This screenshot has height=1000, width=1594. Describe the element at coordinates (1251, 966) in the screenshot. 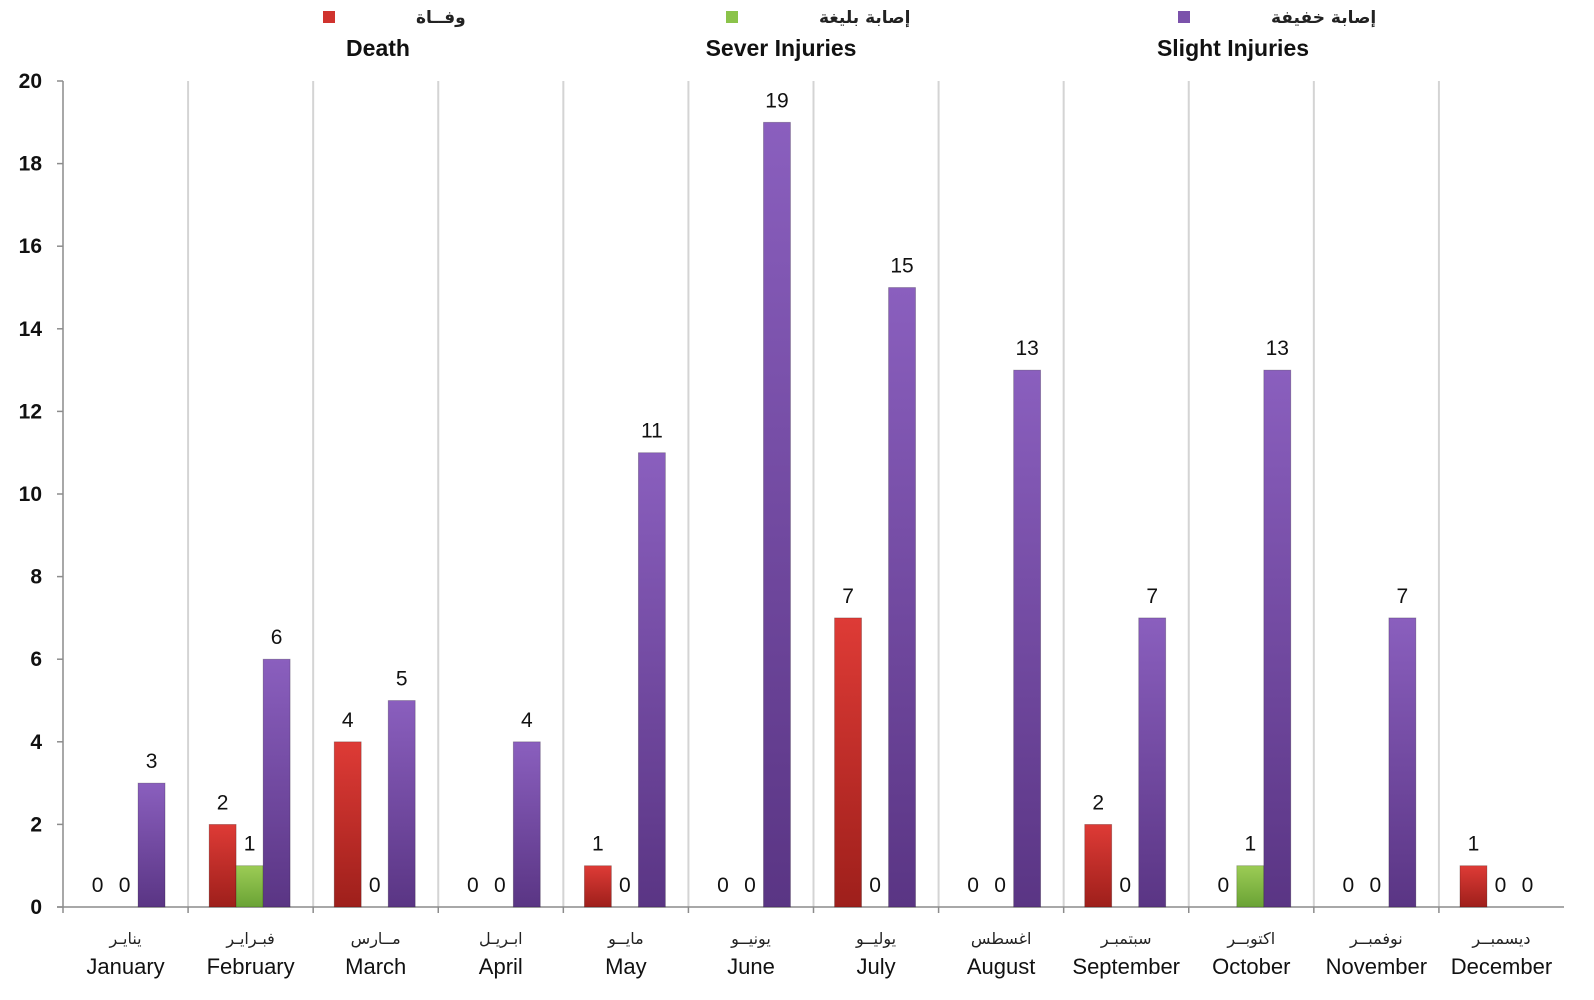

I see `x-tick-label: October` at that location.